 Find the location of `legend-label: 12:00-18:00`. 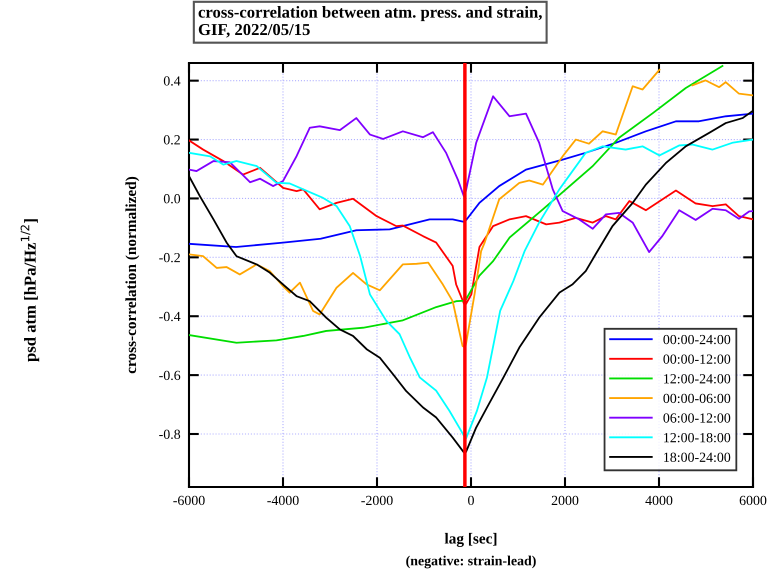

legend-label: 12:00-18:00 is located at coordinates (697, 437).